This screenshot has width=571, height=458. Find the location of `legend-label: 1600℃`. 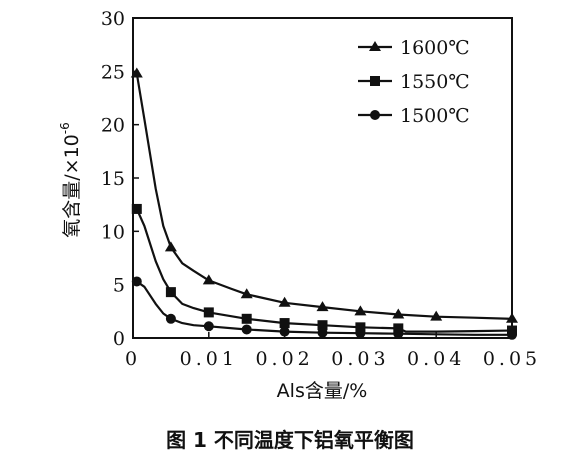

legend-label: 1600℃ is located at coordinates (435, 48).